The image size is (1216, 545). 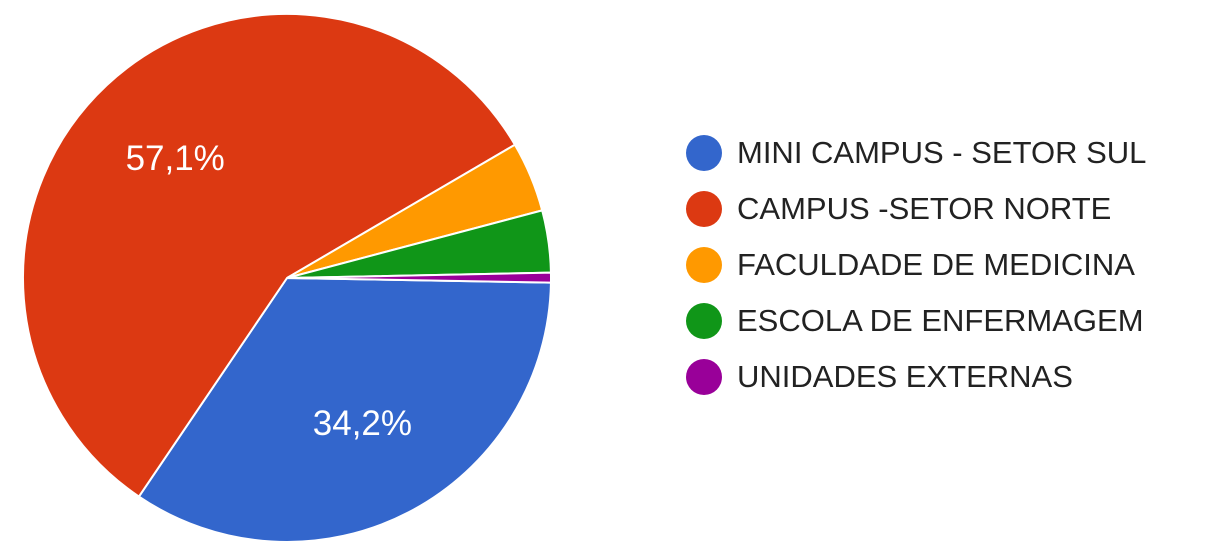 I want to click on legend-item: UNIDADES EXTERNAS, so click(x=916, y=377).